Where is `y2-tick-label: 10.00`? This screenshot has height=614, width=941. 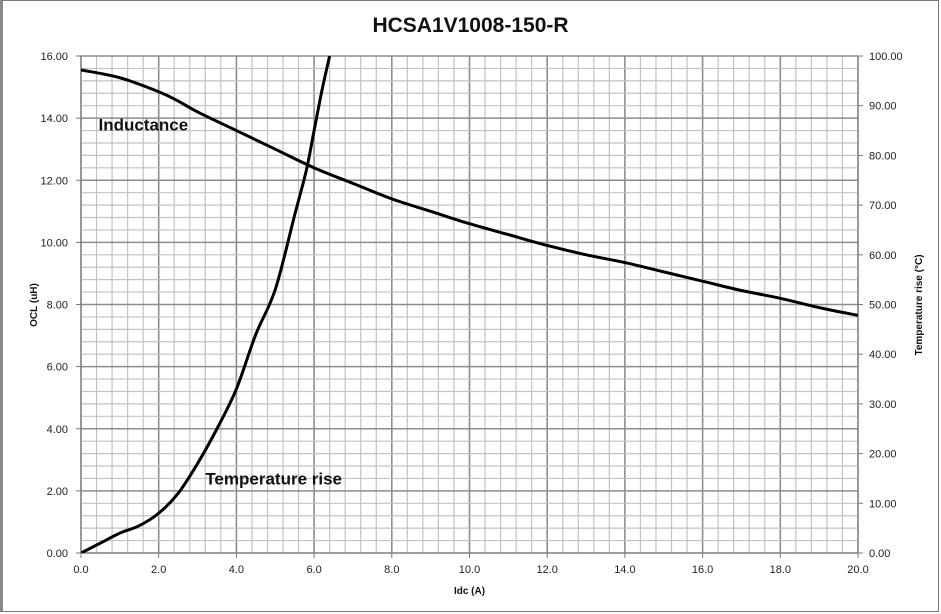 y2-tick-label: 10.00 is located at coordinates (883, 504).